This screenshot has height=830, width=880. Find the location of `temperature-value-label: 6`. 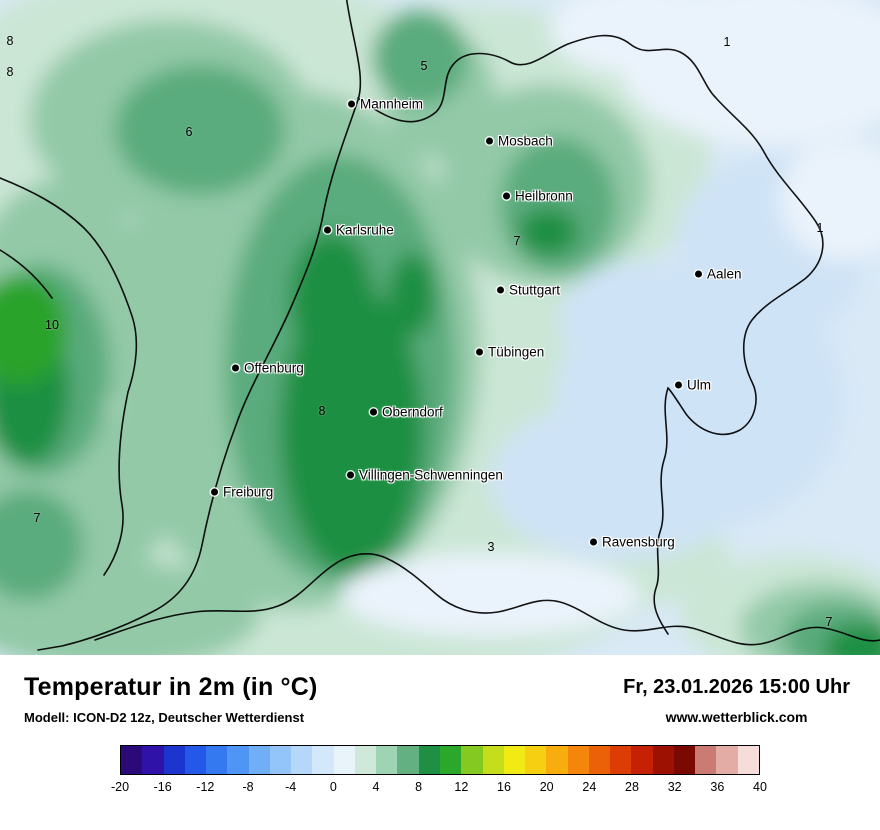

temperature-value-label: 6 is located at coordinates (189, 132).